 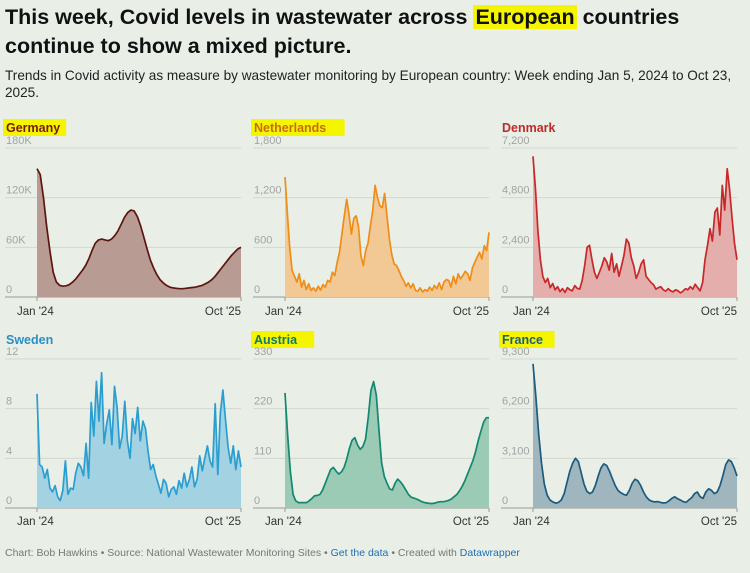 I want to click on y-tick-label: 110, so click(x=263, y=451).